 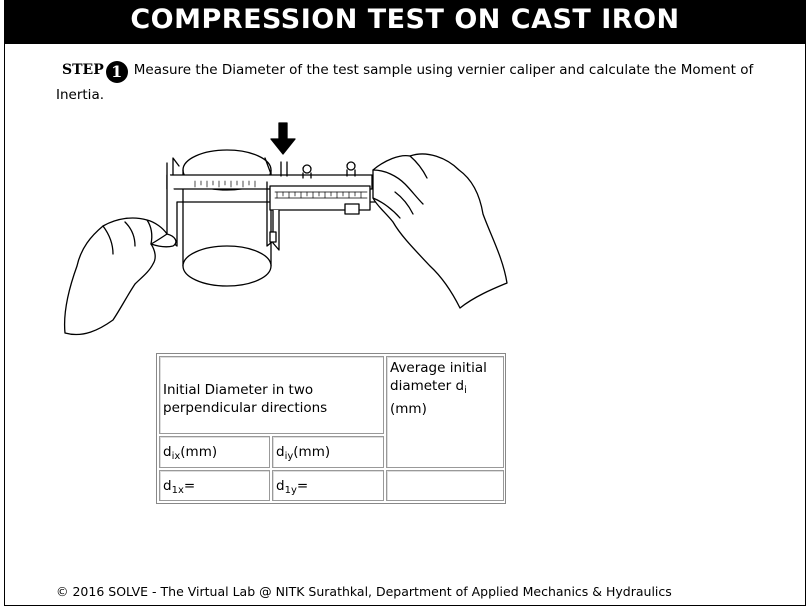 I want to click on table-header-average-diameter: Average initial diameter di (mm), so click(x=445, y=412).